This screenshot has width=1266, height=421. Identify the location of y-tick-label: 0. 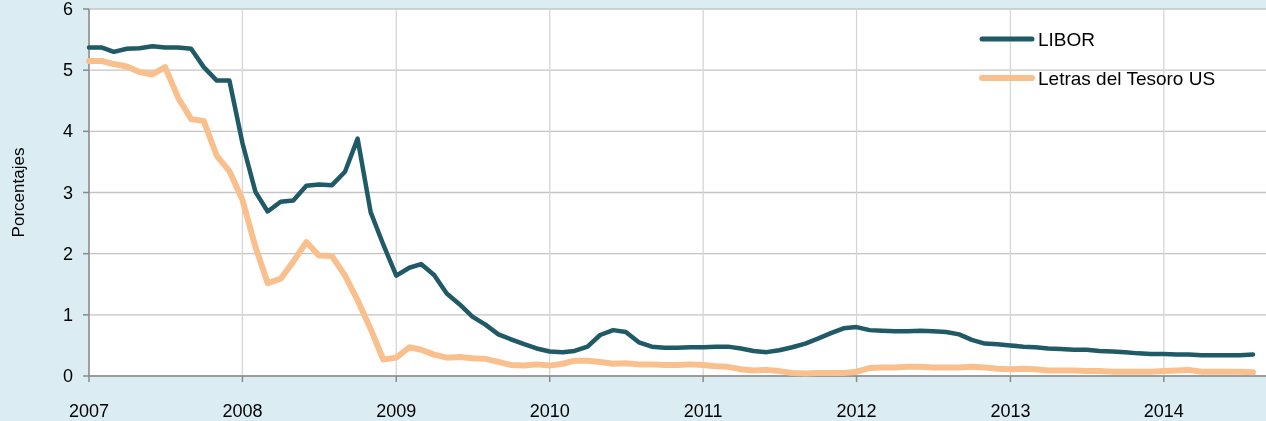
(67, 376).